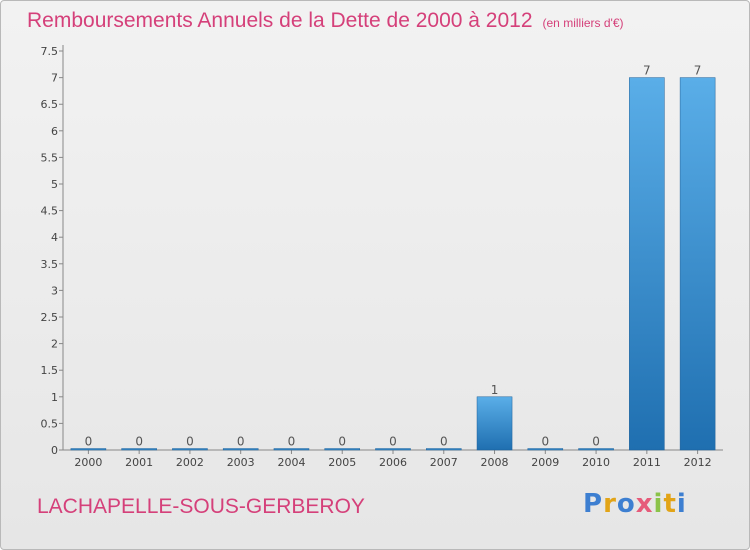 The width and height of the screenshot is (750, 550). What do you see at coordinates (635, 504) in the screenshot?
I see `proxiti-logo: Proxiti` at bounding box center [635, 504].